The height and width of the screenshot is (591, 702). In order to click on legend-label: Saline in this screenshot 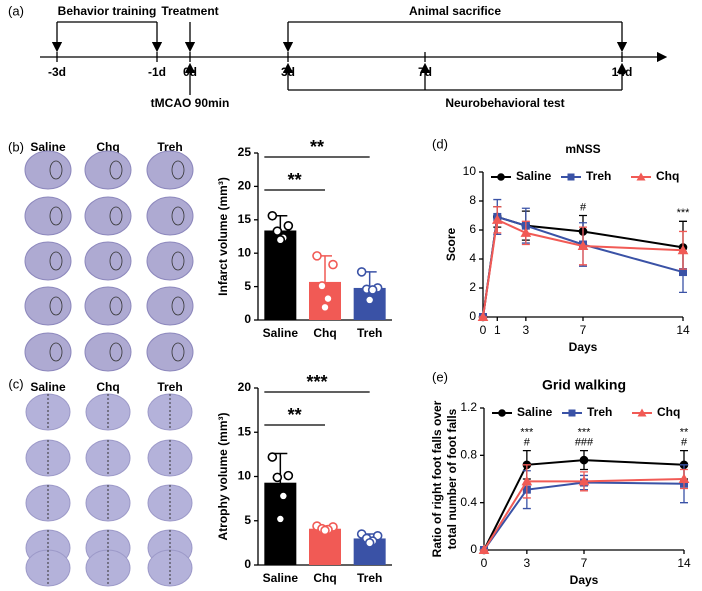, I will do `click(534, 176)`.